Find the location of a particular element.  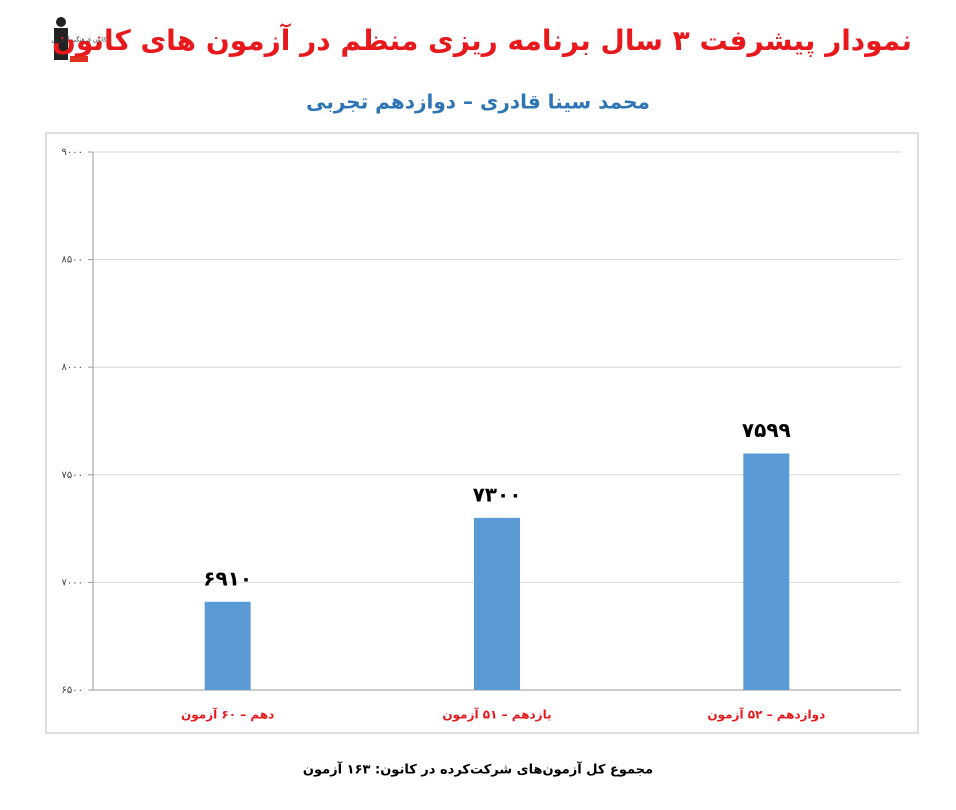

logo-badge is located at coordinates (79, 59).